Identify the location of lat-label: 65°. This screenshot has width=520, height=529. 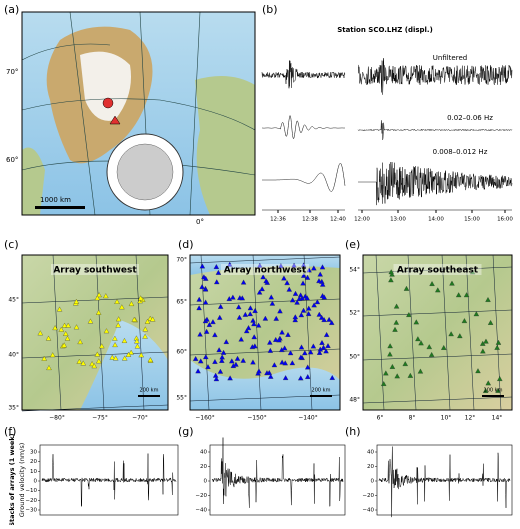
(181, 302).